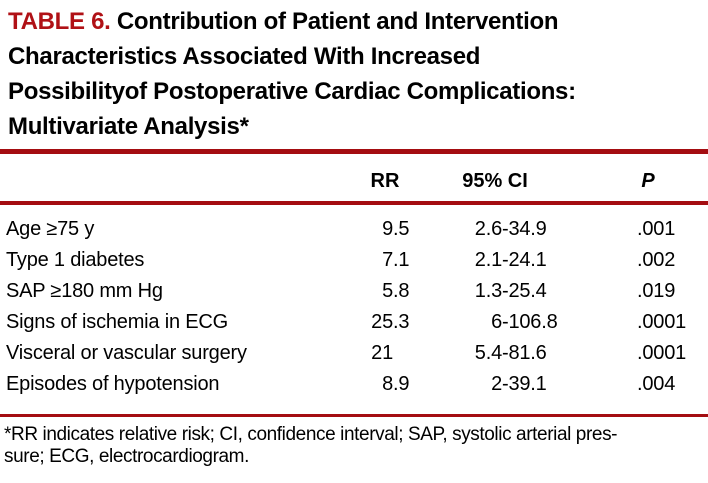 The height and width of the screenshot is (483, 708). I want to click on rr-value-frac: .5, so click(401, 229).